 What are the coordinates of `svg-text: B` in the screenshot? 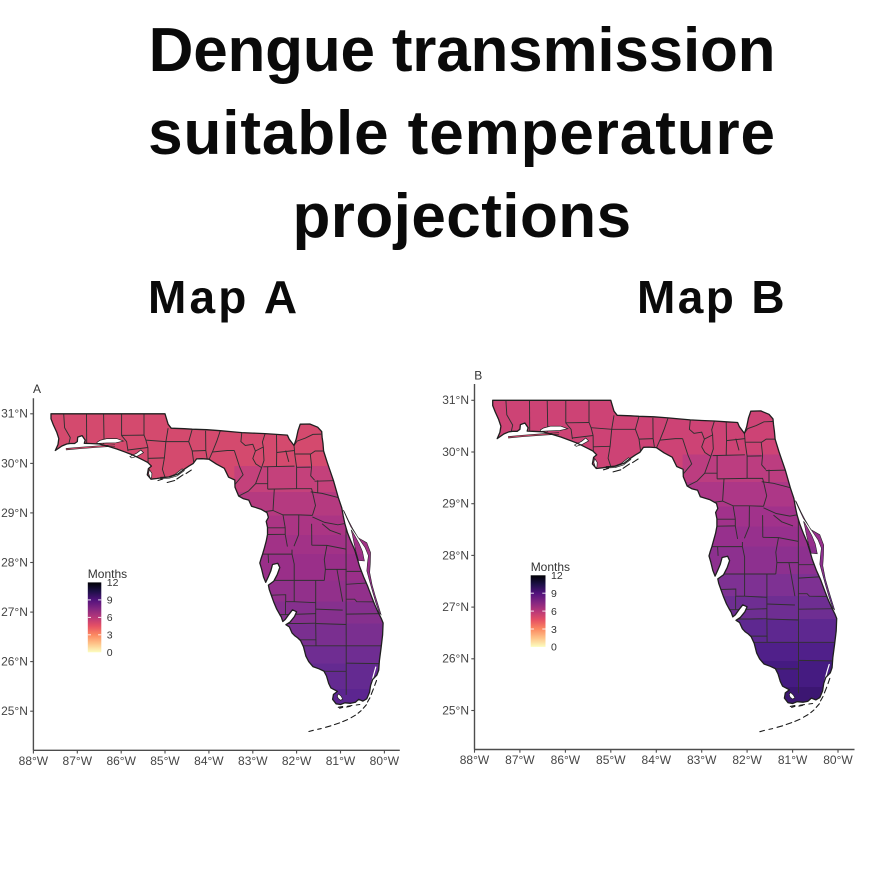 It's located at (478, 376).